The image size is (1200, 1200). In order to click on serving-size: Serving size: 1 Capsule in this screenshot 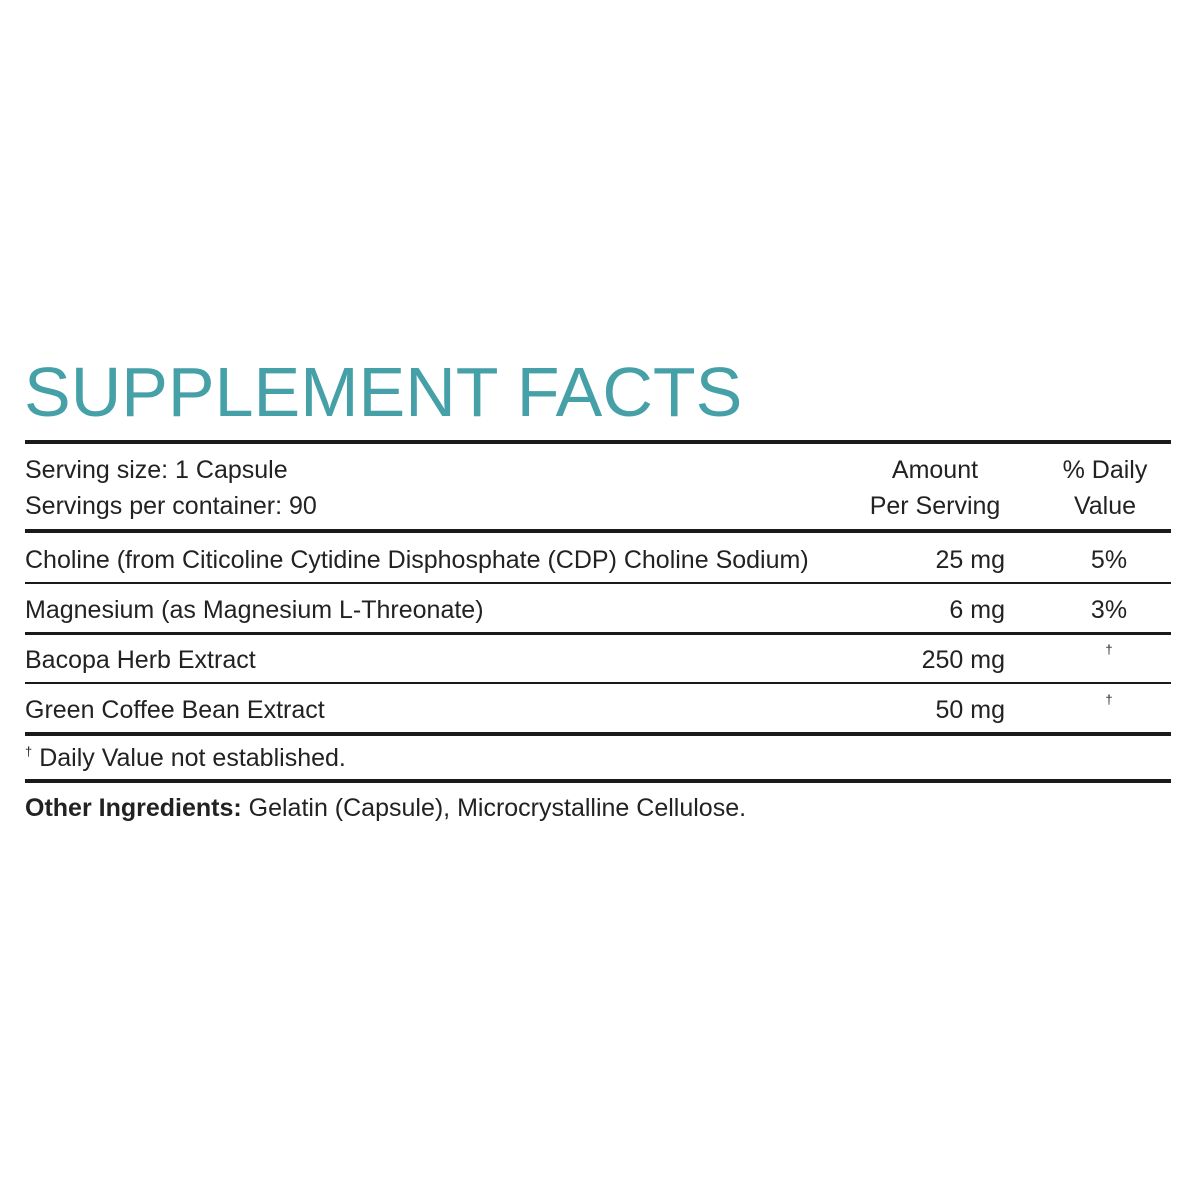, I will do `click(156, 470)`.